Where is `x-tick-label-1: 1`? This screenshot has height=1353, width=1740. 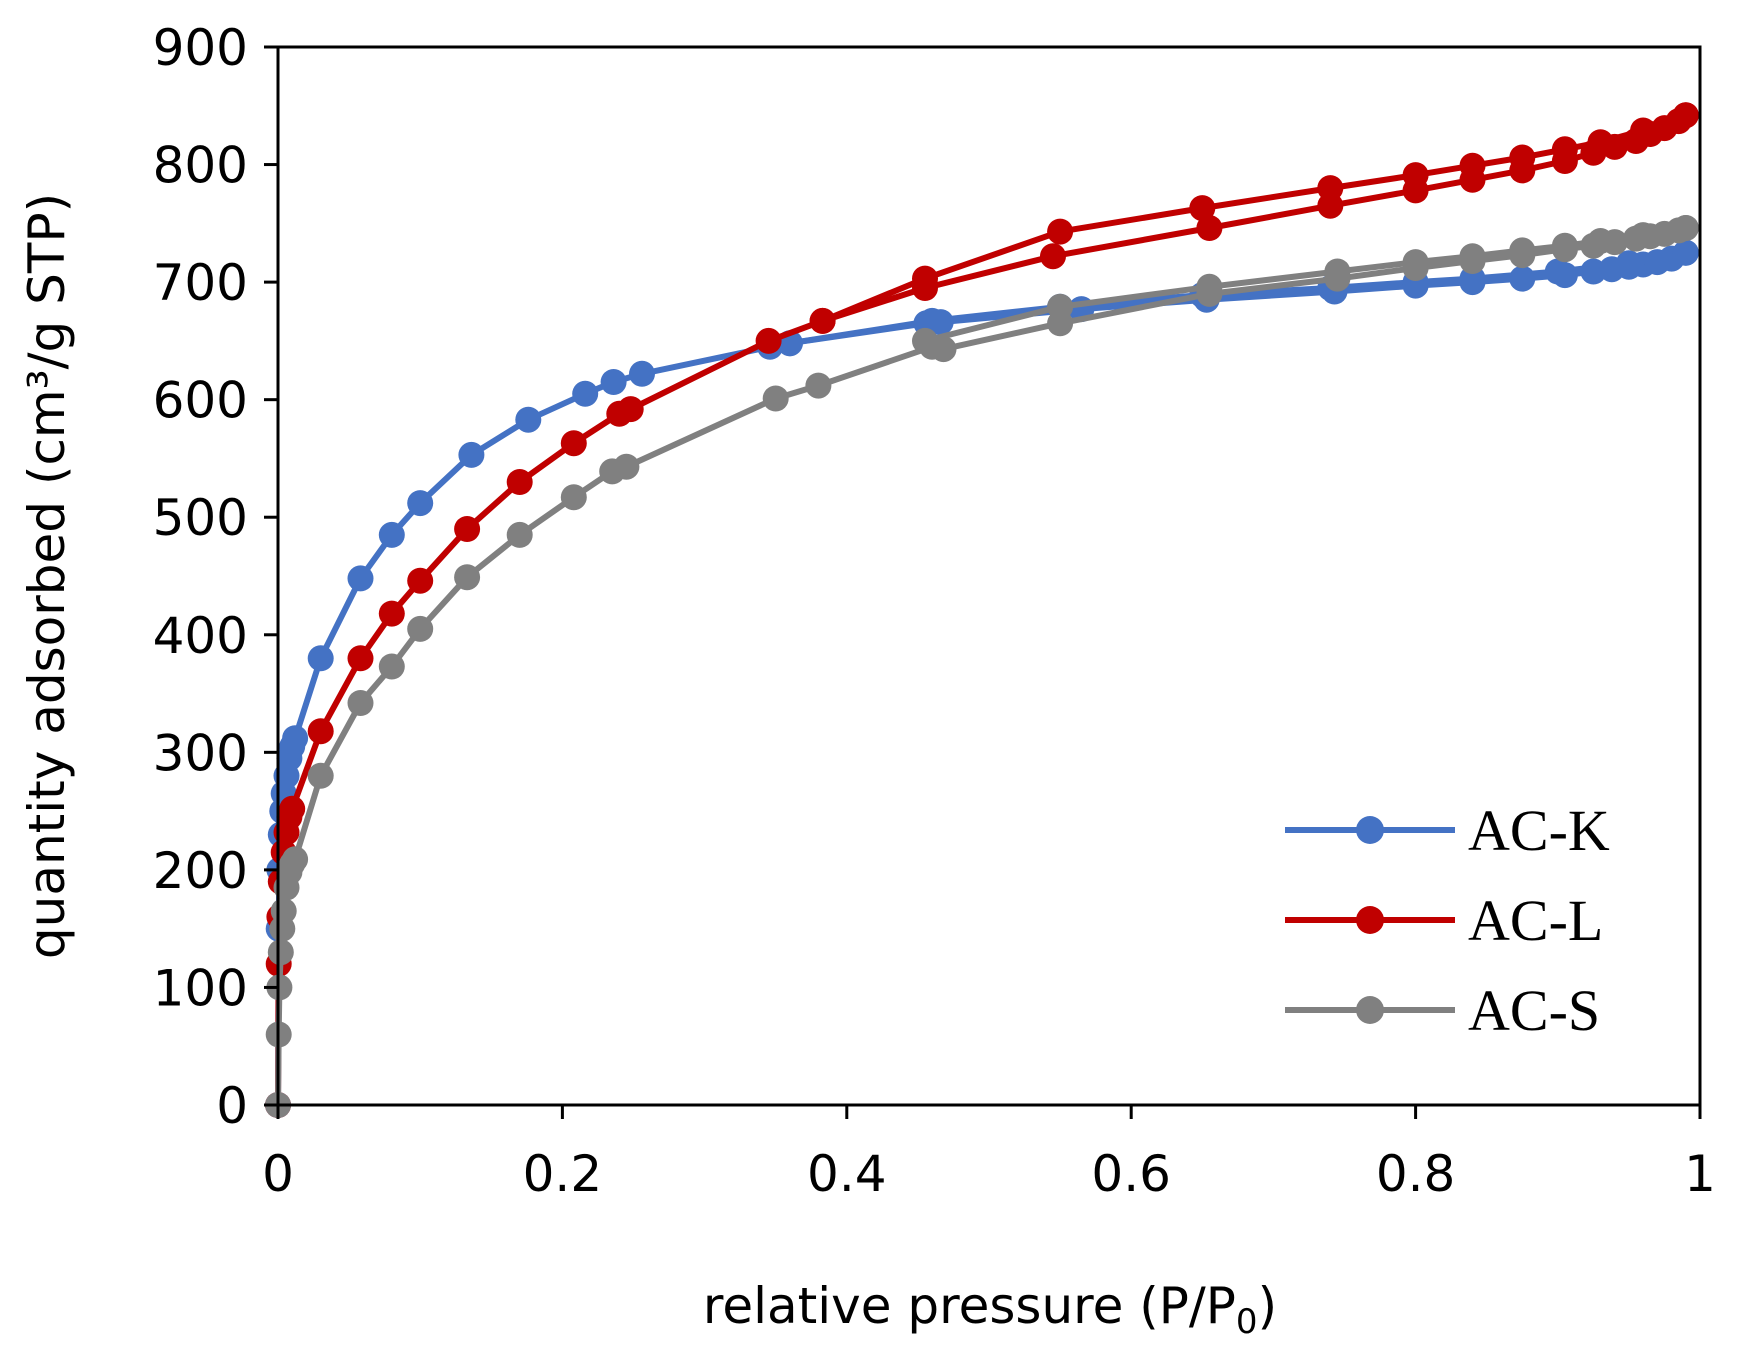 x-tick-label-1: 1 is located at coordinates (1700, 1174).